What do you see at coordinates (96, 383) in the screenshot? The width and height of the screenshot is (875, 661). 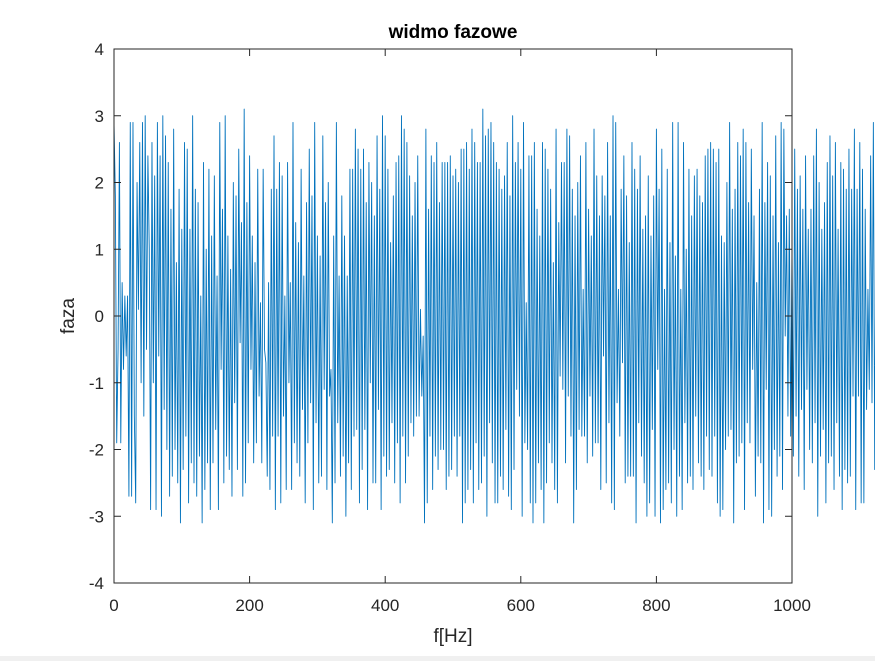 I see `y-tick-label: -1` at bounding box center [96, 383].